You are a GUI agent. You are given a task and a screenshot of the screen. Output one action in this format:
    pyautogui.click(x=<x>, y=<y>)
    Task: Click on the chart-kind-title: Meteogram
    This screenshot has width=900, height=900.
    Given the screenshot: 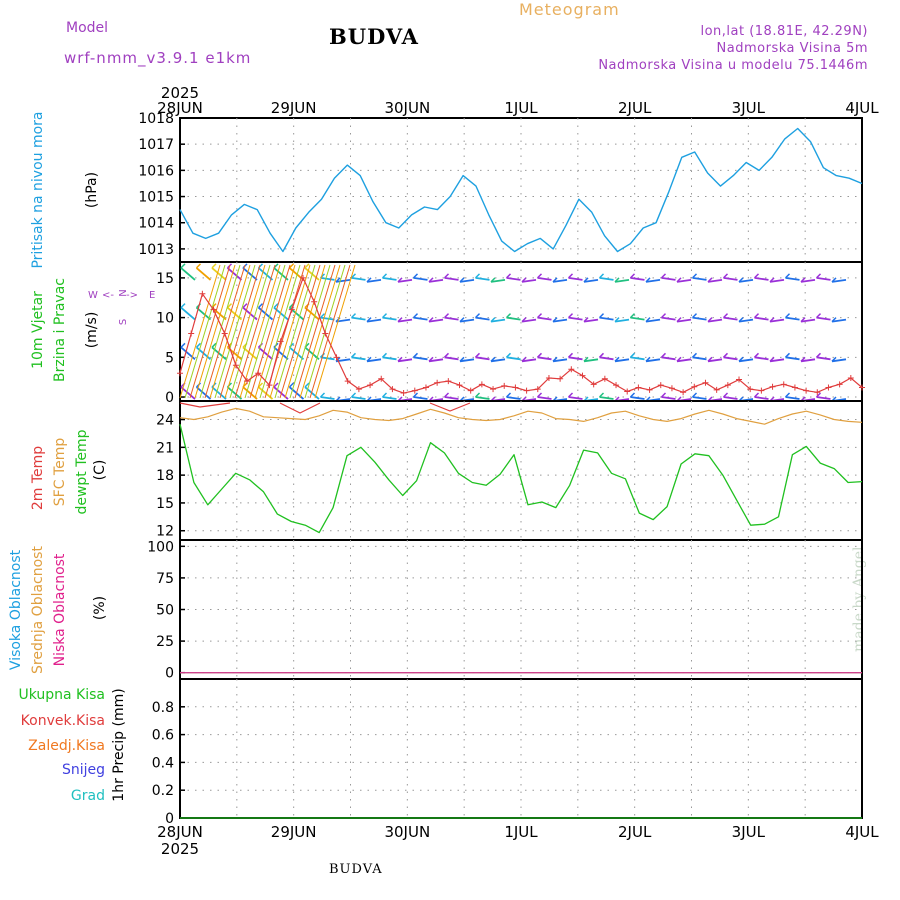 What is the action you would take?
    pyautogui.click(x=569, y=9)
    